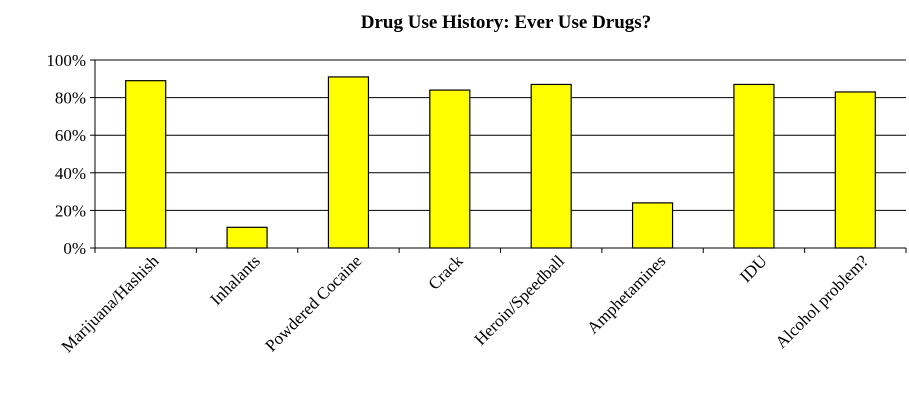 The height and width of the screenshot is (394, 909). What do you see at coordinates (66, 60) in the screenshot?
I see `y-tick-label: 100%` at bounding box center [66, 60].